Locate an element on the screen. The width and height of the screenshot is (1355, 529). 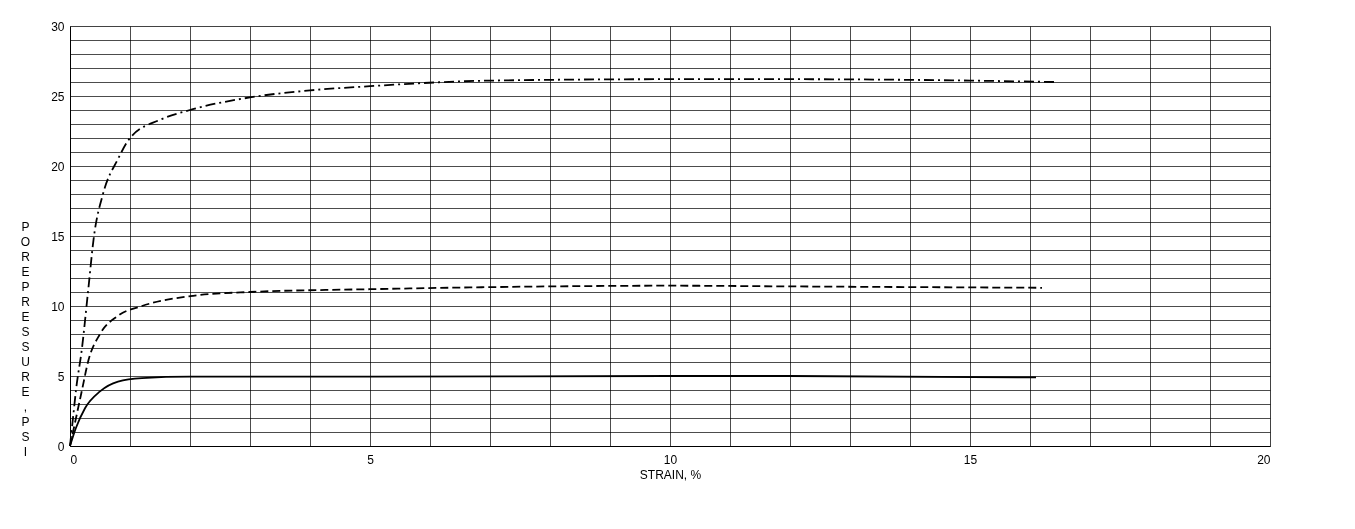
x-axis-title: STRAIN, % is located at coordinates (670, 474).